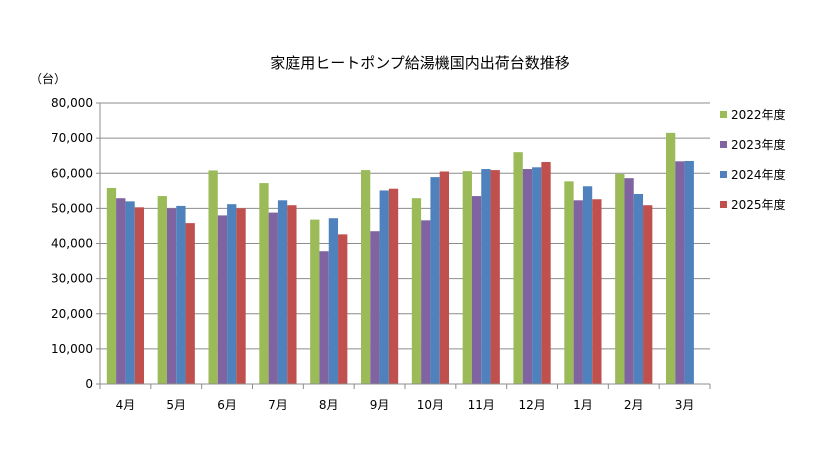 This screenshot has width=823, height=466. I want to click on y-tick-label: 30,000, so click(72, 279).